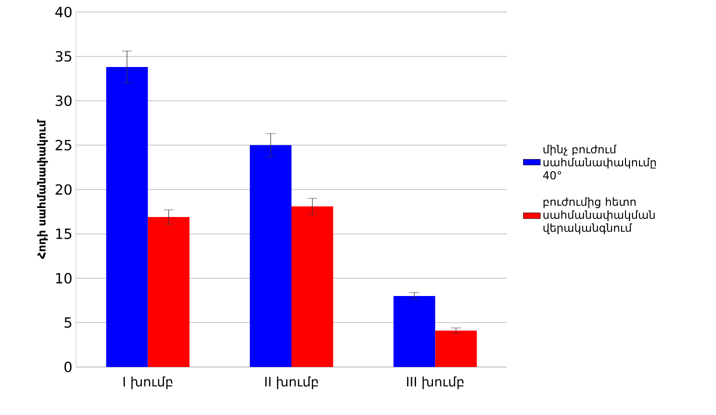 This screenshot has height=415, width=716. Describe the element at coordinates (148, 383) in the screenshot. I see `x-tick-label: I խումբ` at that location.